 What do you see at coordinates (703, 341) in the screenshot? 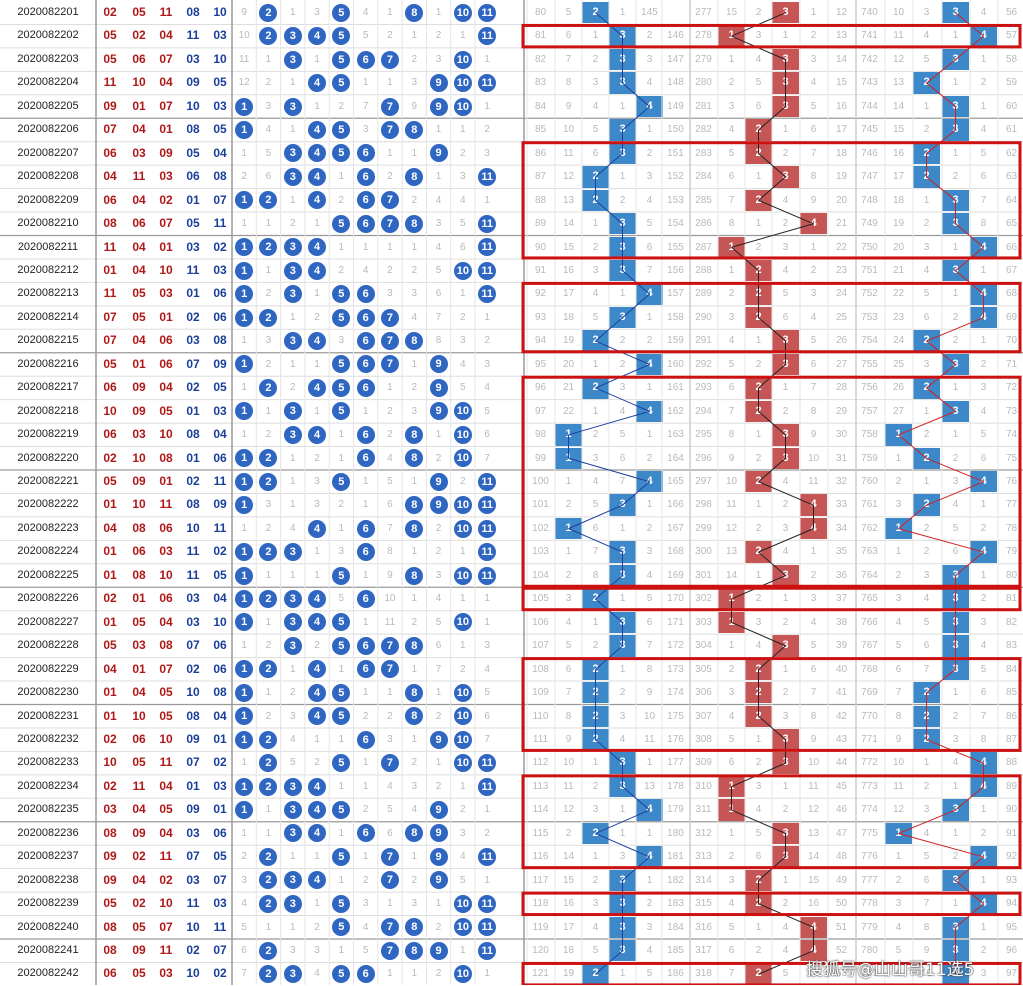
I see `zone-value: 291` at bounding box center [703, 341].